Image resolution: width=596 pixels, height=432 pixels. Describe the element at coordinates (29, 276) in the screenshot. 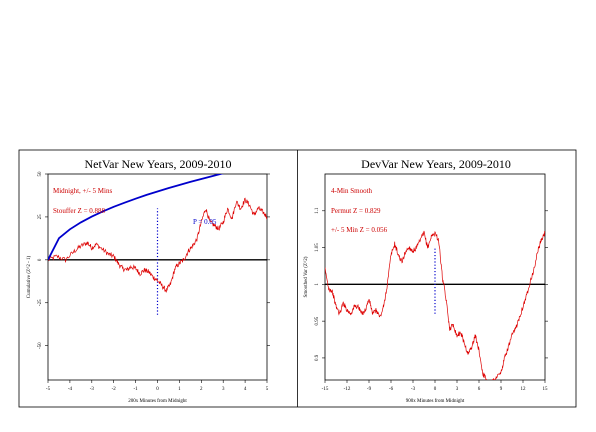

I see `netvar-y-axis-label: Cumulative (Z^2 - 1)` at that location.